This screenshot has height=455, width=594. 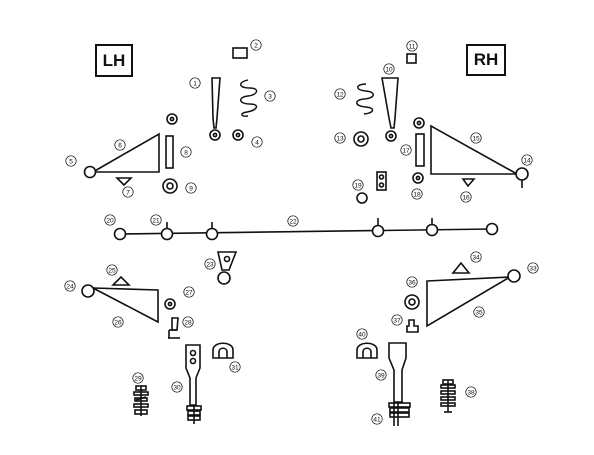 I want to click on lh-bushing, so click(x=170, y=186).